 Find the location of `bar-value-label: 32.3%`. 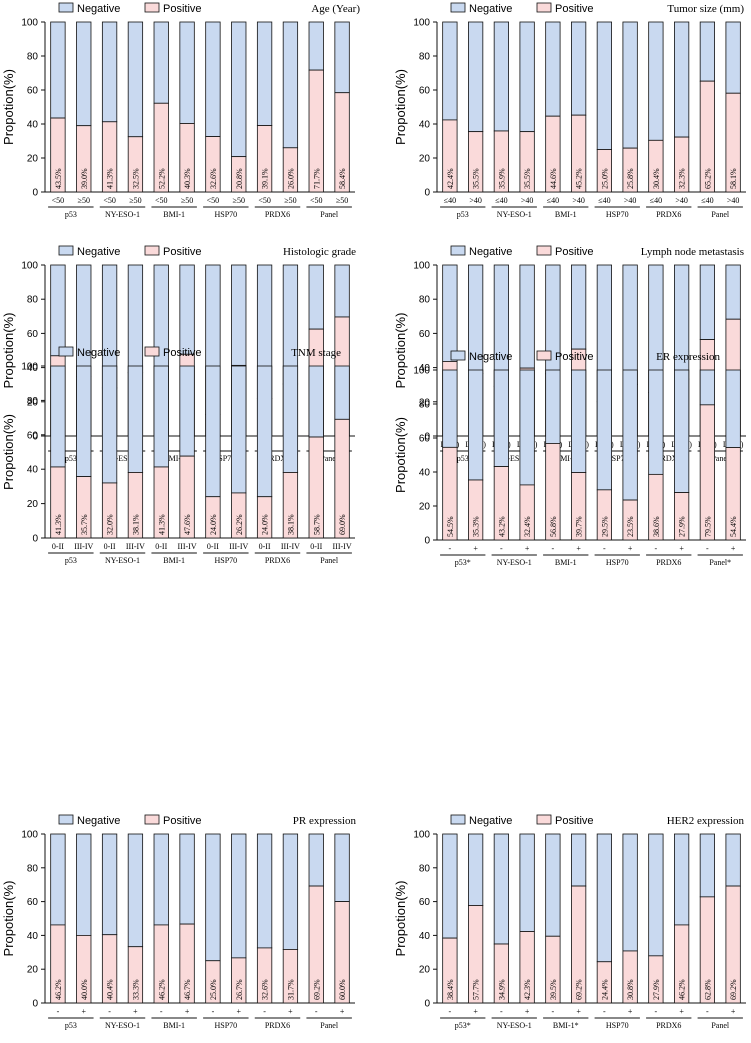

bar-value-label: 32.3% is located at coordinates (682, 178).